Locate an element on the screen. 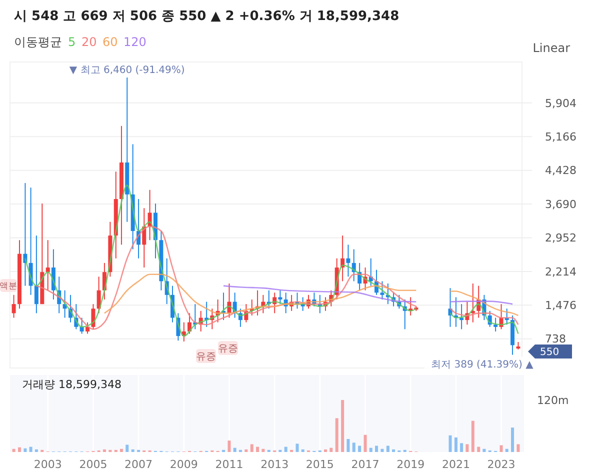 This screenshot has width=600, height=472. text: 60 is located at coordinates (110, 42).